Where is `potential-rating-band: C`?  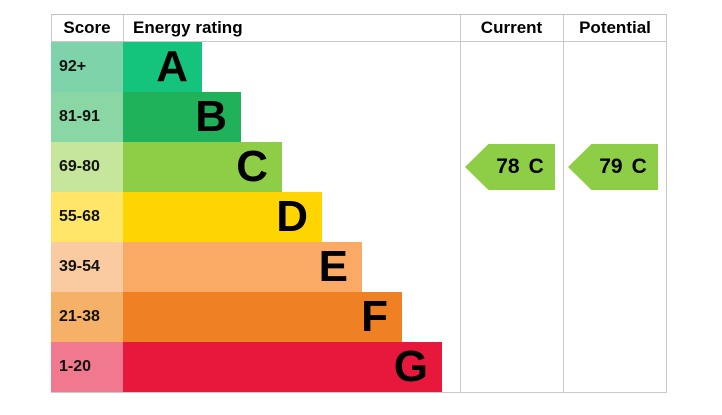 potential-rating-band: C is located at coordinates (639, 166).